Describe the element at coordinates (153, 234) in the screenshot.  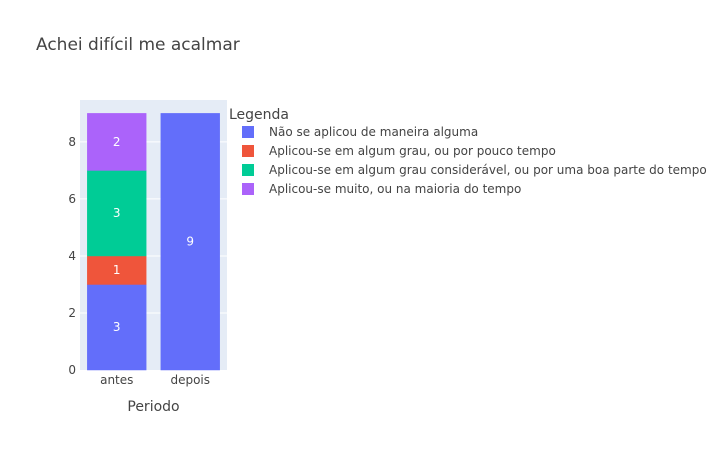
I see `bar-labels: 3 1 3 2 9` at that location.